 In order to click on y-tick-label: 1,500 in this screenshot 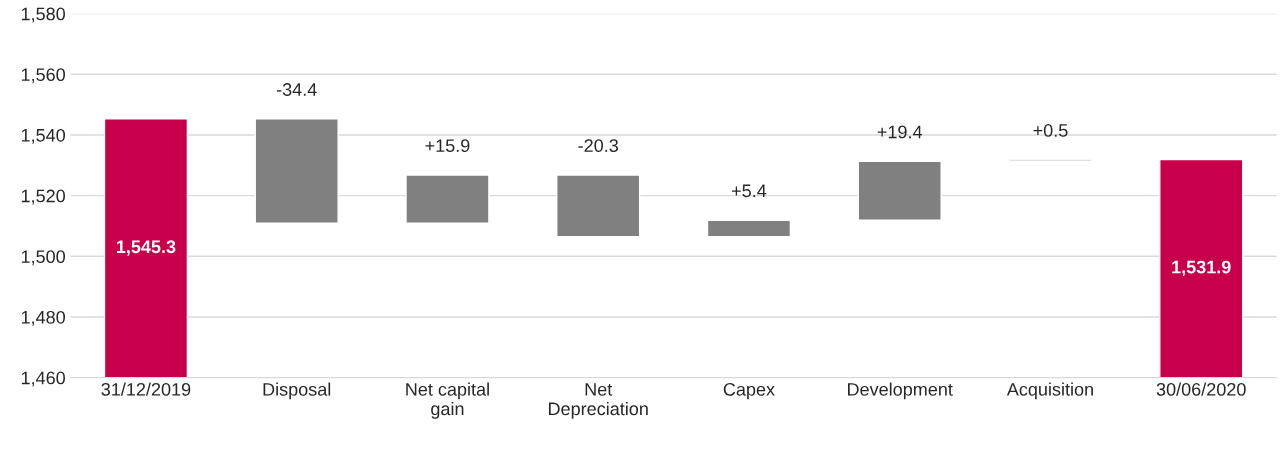, I will do `click(43, 258)`.